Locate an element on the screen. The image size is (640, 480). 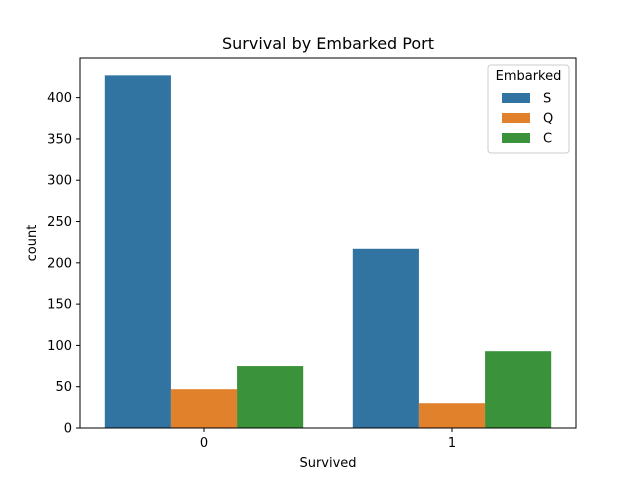
y-tick-label: 100 is located at coordinates (59, 346).